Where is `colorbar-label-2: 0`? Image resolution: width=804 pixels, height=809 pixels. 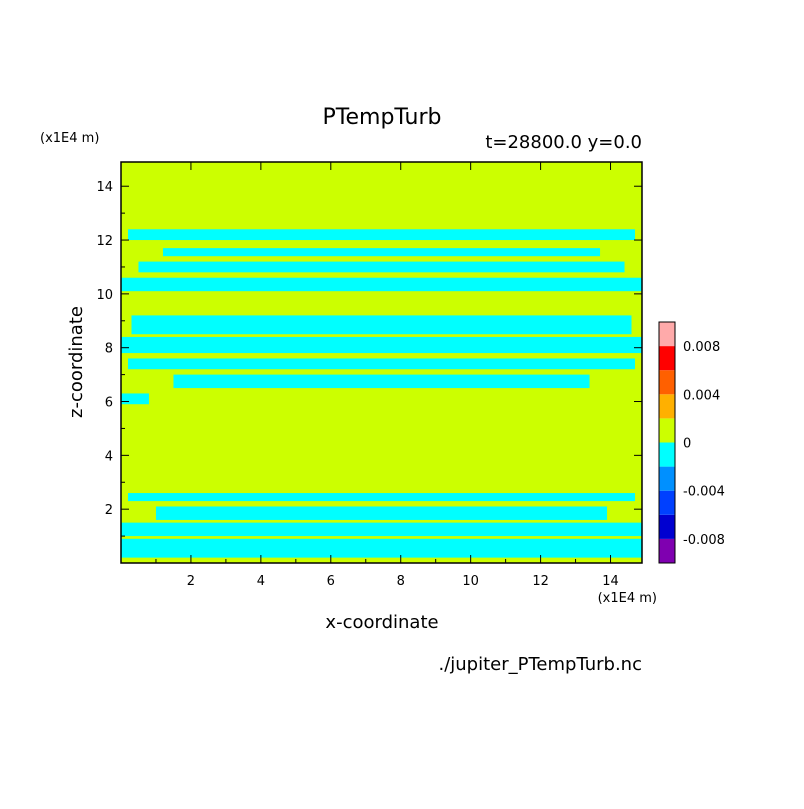 colorbar-label-2: 0 is located at coordinates (687, 444).